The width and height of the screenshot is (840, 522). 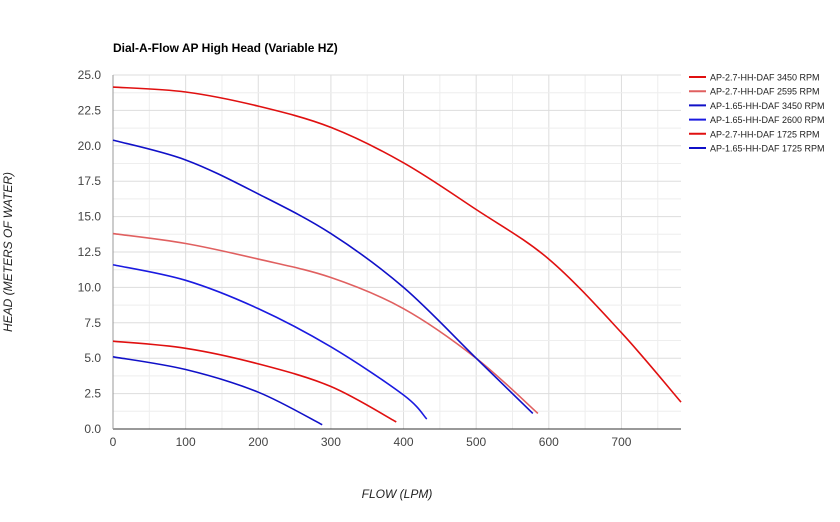 I want to click on y-tick-label: 20.0, so click(x=90, y=146).